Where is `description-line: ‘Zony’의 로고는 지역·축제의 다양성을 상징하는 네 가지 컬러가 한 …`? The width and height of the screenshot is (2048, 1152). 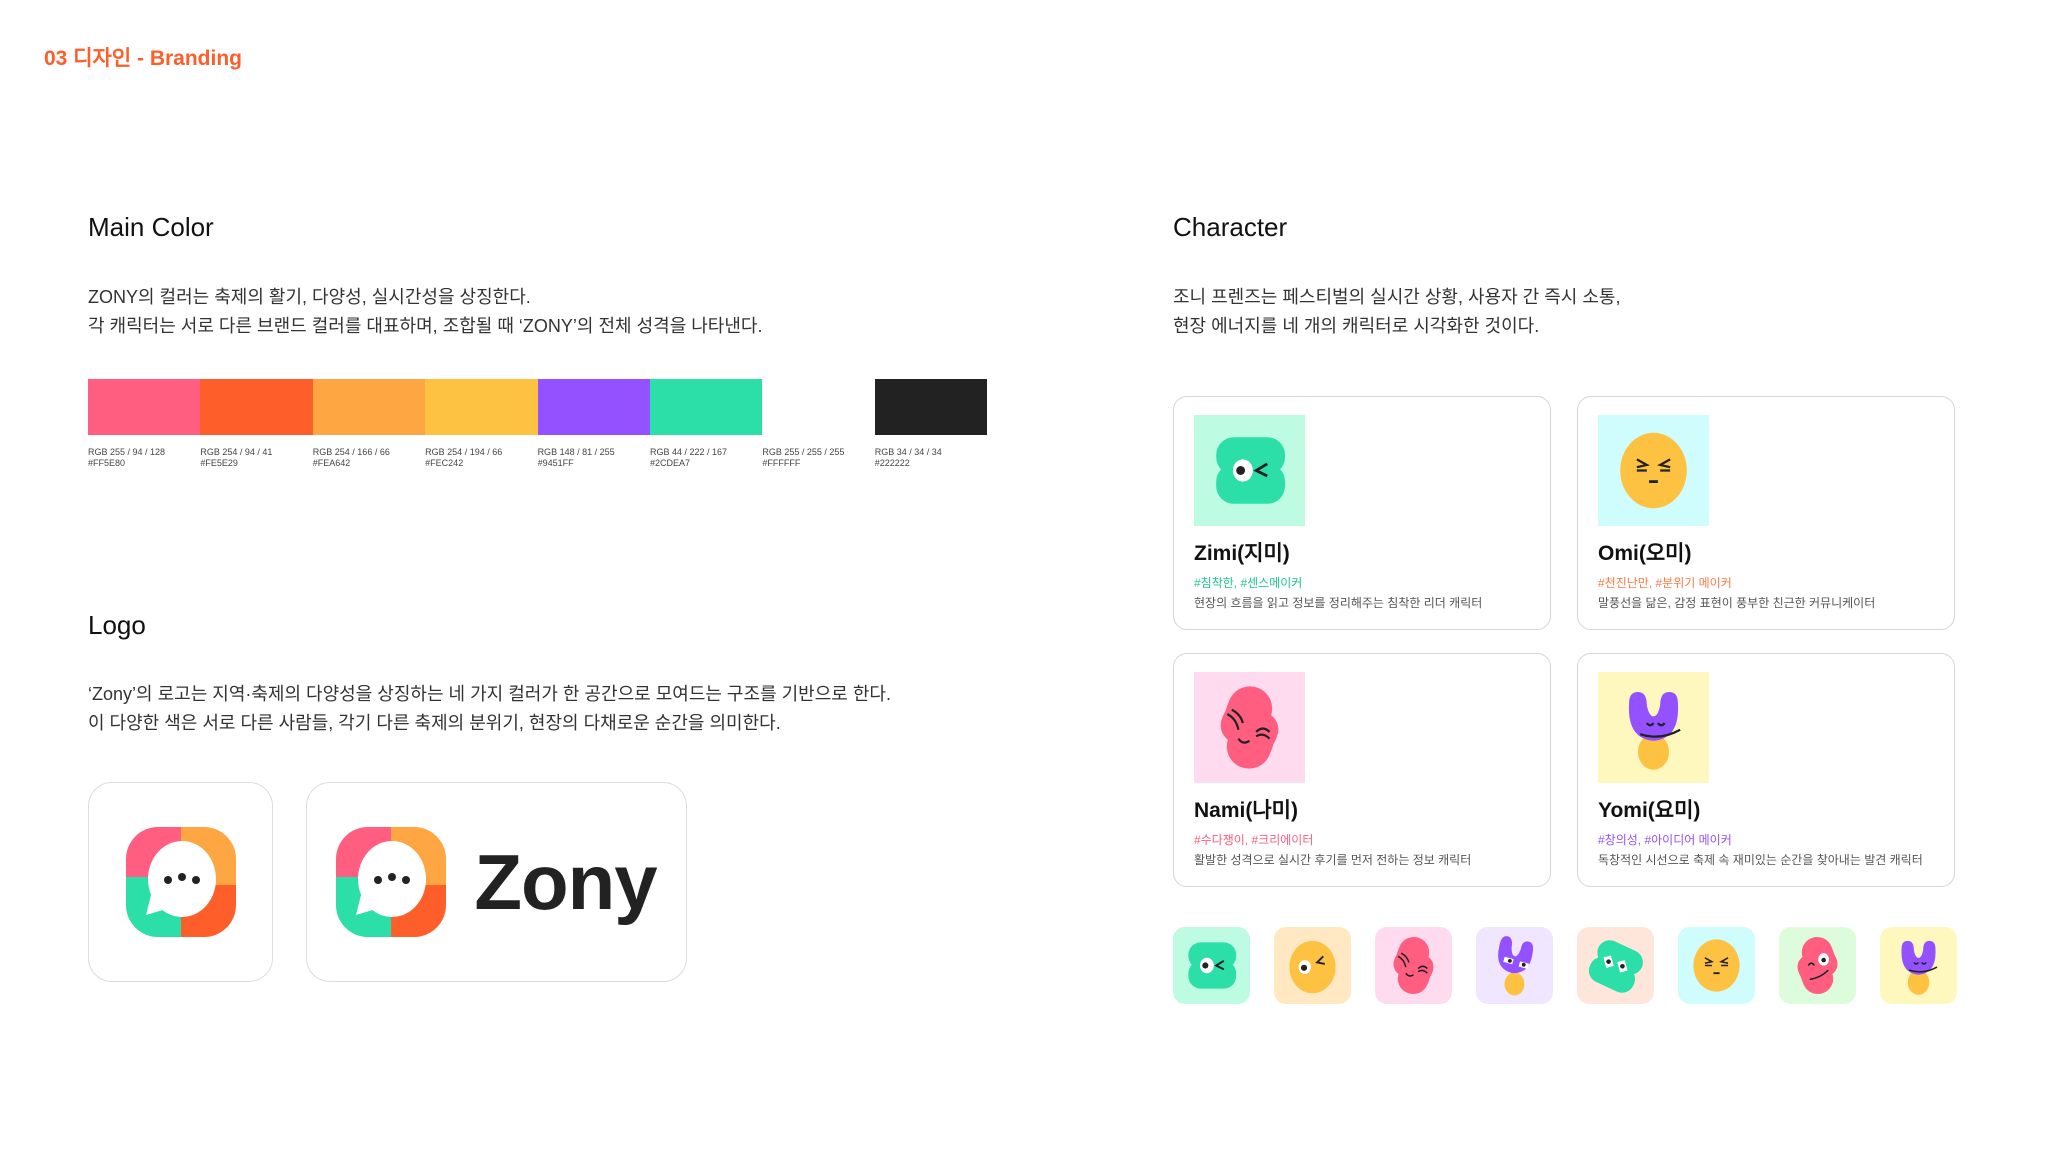
description-line: ‘Zony’의 로고는 지역·축제의 다양성을 상징하는 네 가지 컬러가 한 … is located at coordinates (489, 694).